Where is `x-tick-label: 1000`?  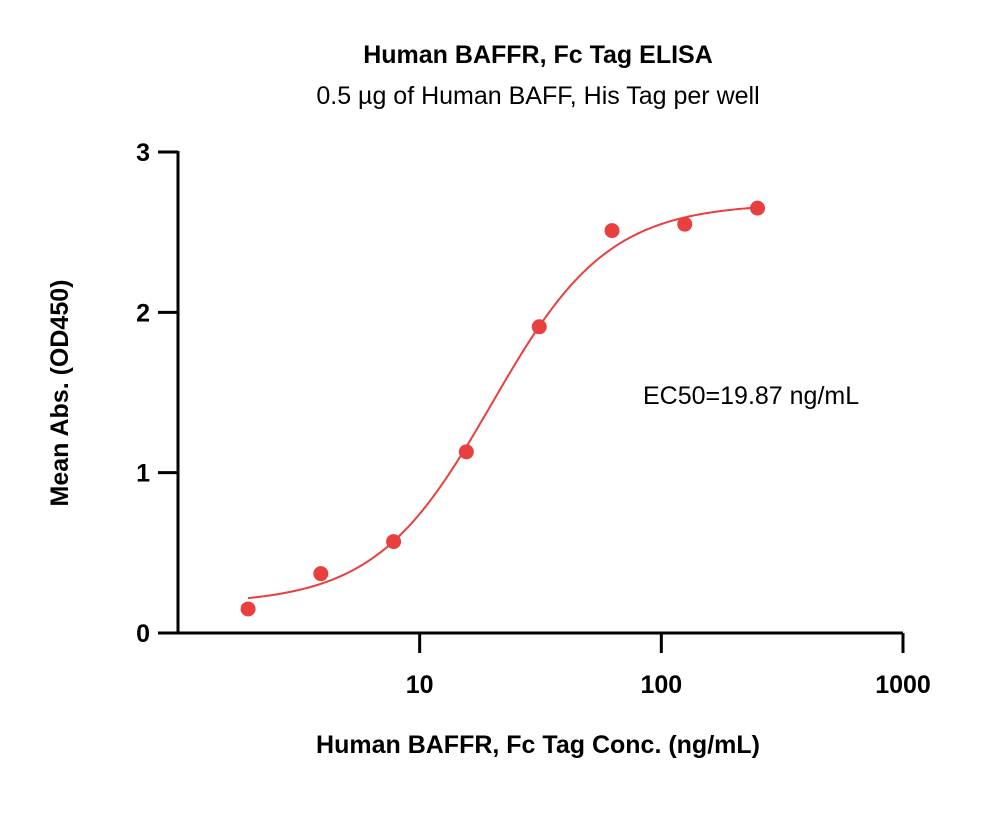 x-tick-label: 1000 is located at coordinates (903, 685).